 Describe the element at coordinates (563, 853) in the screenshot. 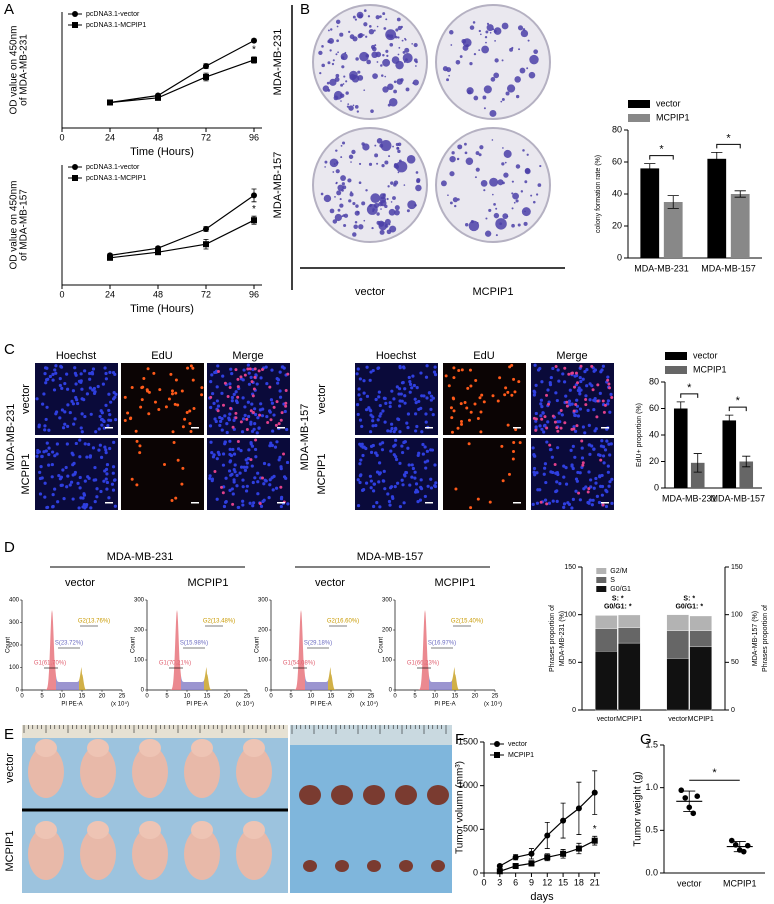

I see `marker` at that location.